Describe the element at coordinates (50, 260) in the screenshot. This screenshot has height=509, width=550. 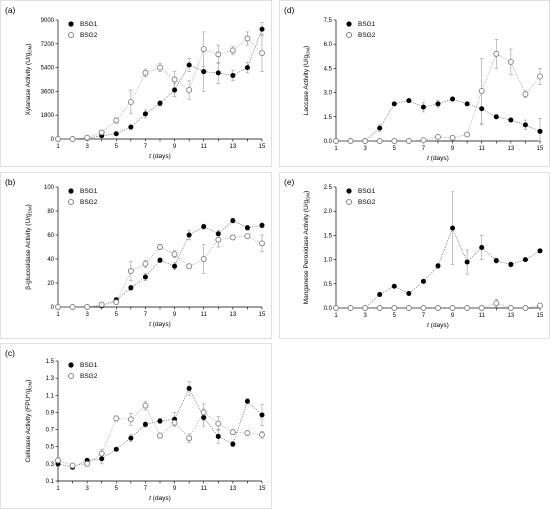
I see `y-tick-label: 40` at that location.